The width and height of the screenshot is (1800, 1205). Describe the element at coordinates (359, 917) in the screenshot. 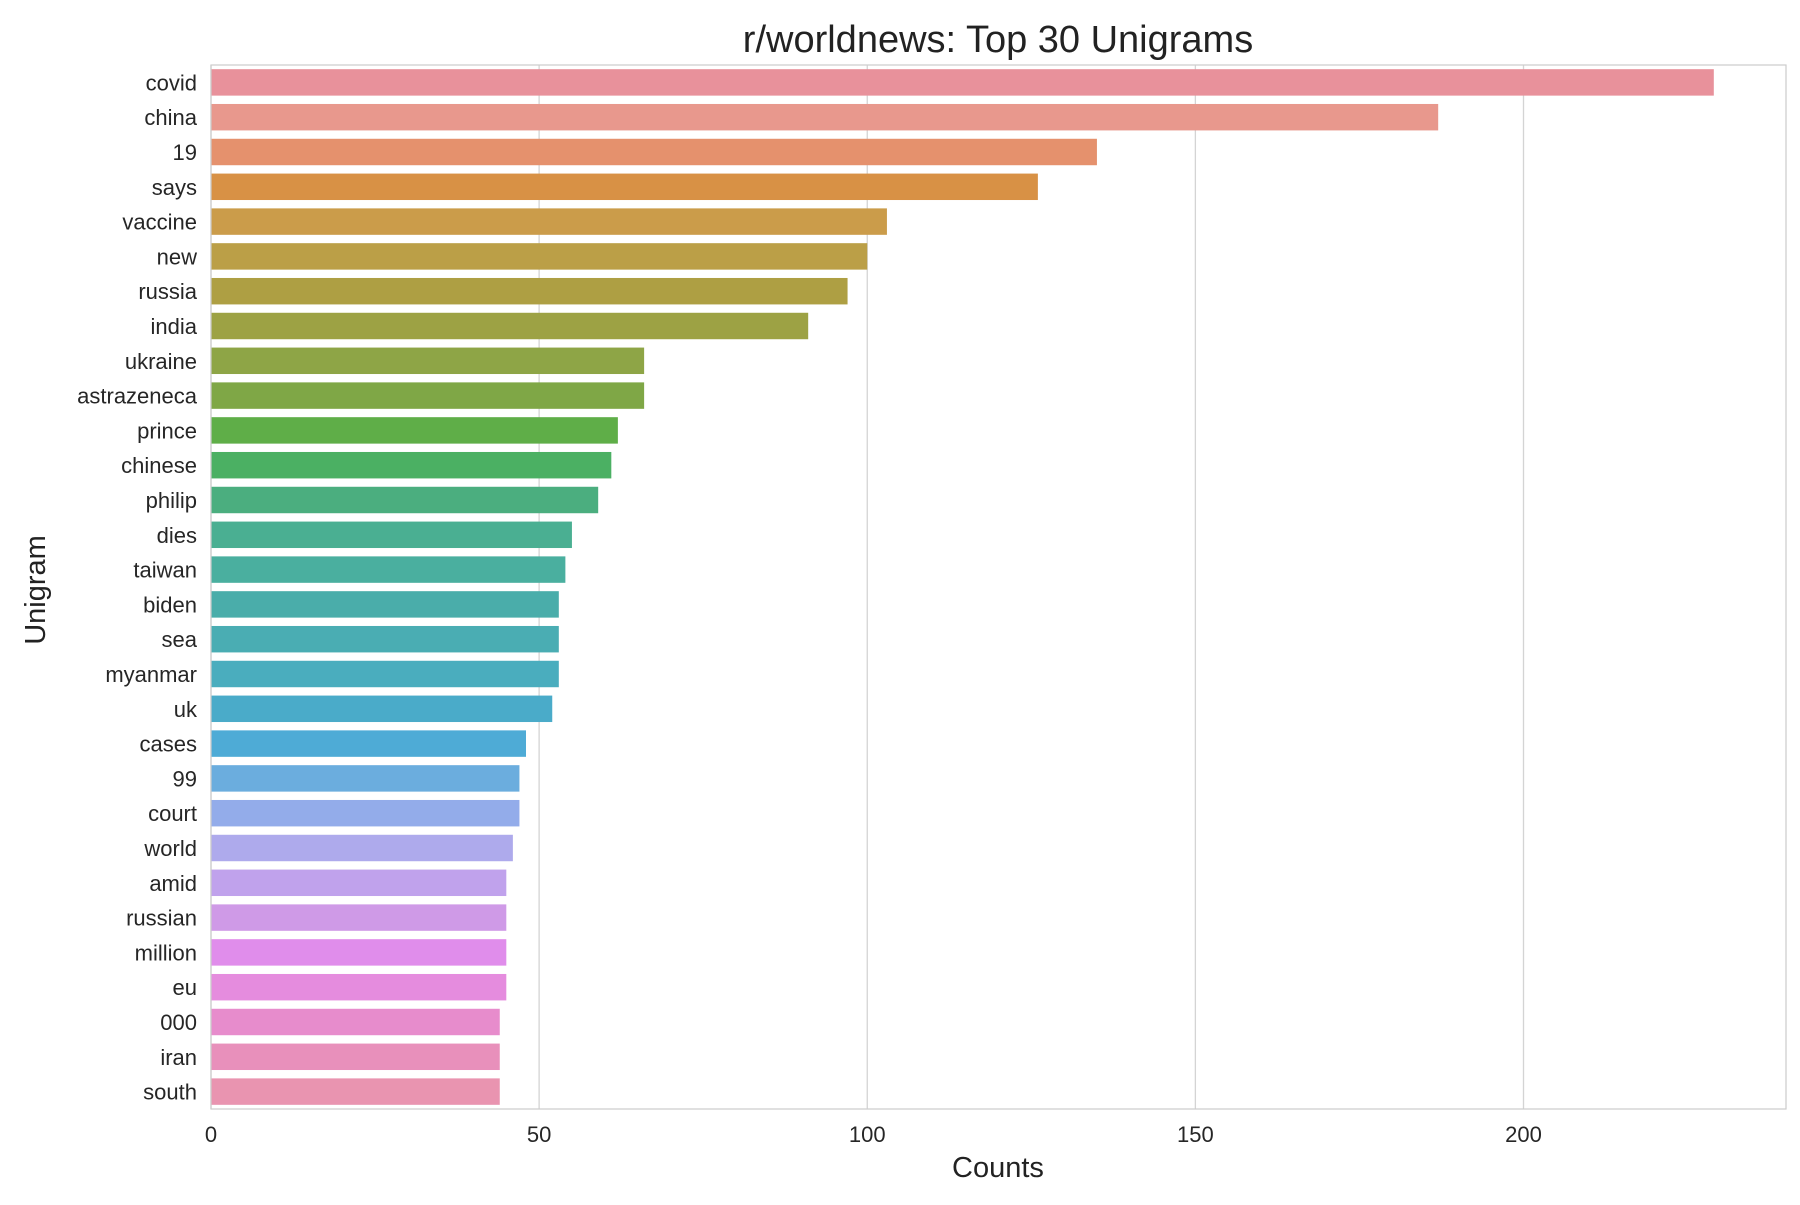

I see `bar-russian` at that location.